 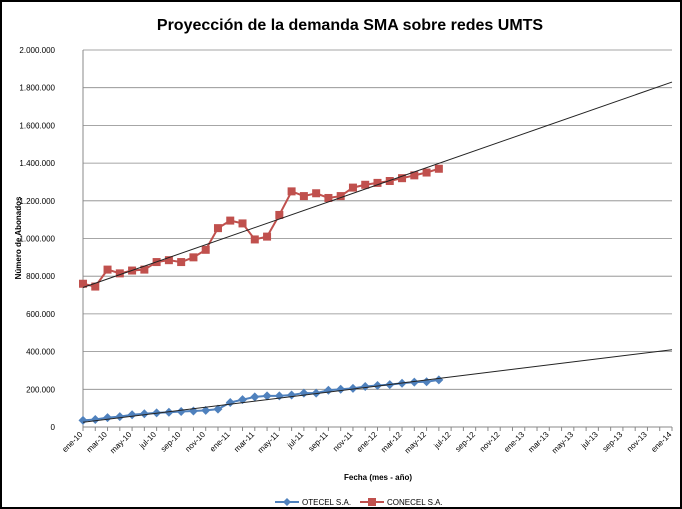 What do you see at coordinates (40, 352) in the screenshot?
I see `y-tick-label: 400.000` at bounding box center [40, 352].